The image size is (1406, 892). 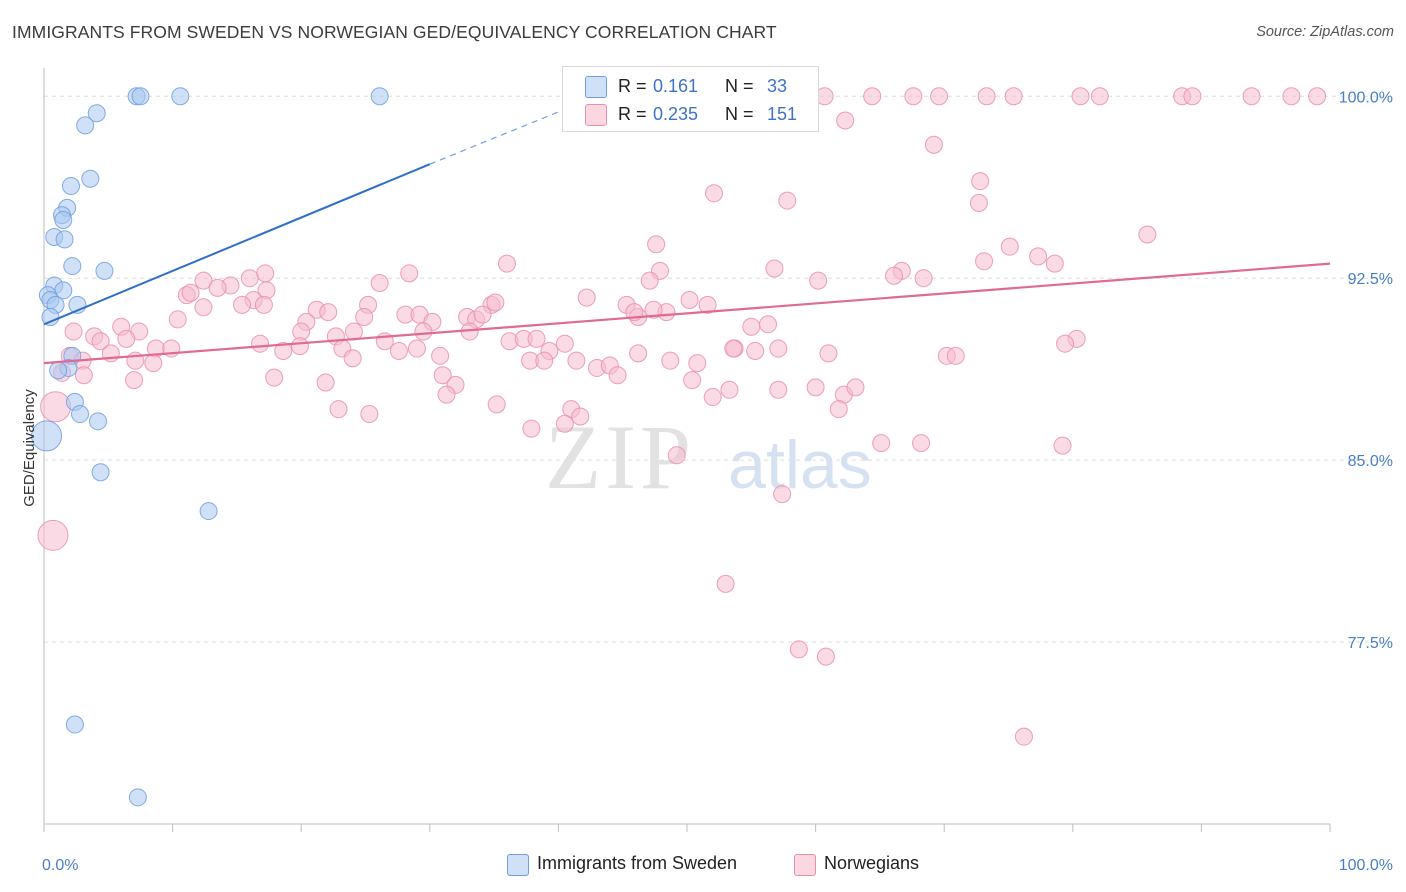 I want to click on y-tick-label: 100.0%, so click(x=1366, y=97).